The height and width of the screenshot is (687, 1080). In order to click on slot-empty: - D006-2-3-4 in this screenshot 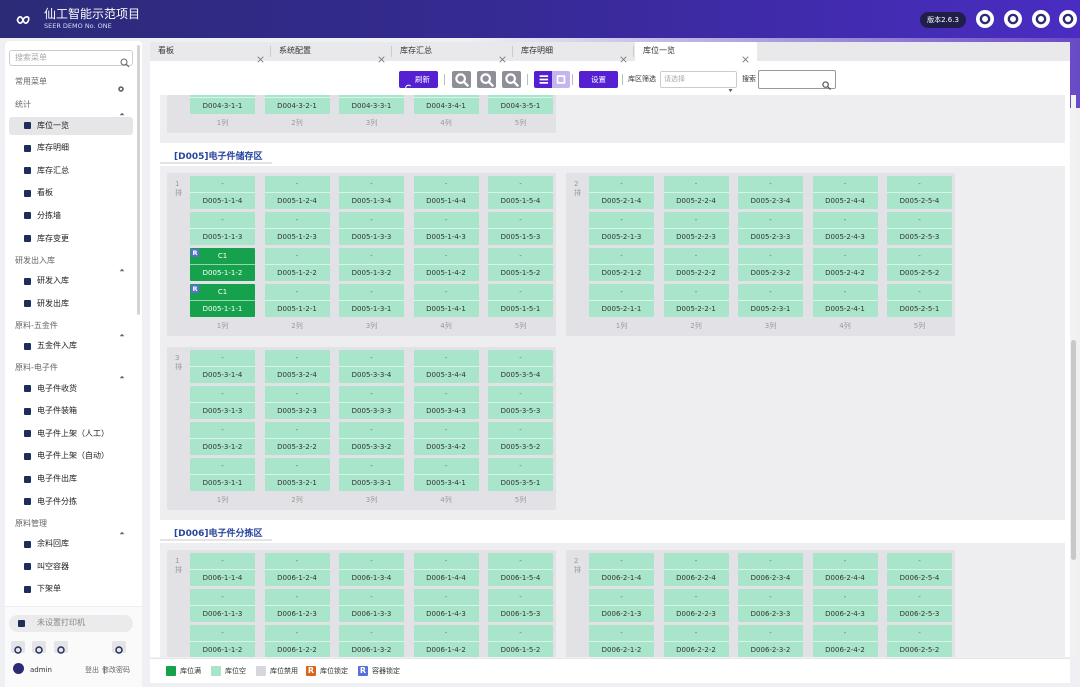, I will do `click(770, 569)`.